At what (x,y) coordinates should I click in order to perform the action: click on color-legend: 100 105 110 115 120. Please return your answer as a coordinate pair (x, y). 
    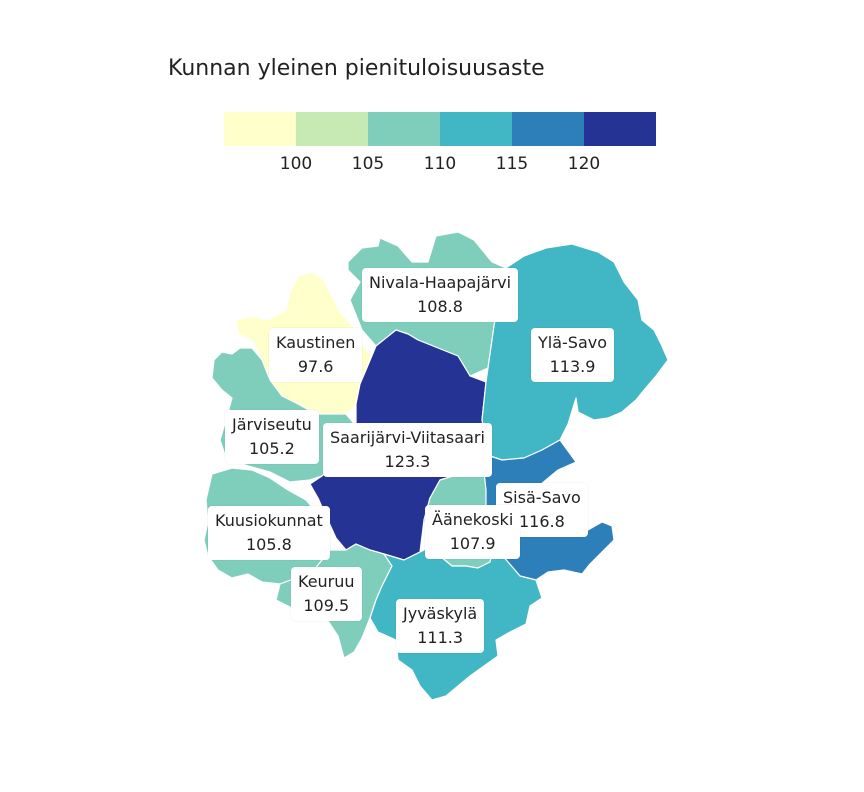
    Looking at the image, I should click on (440, 152).